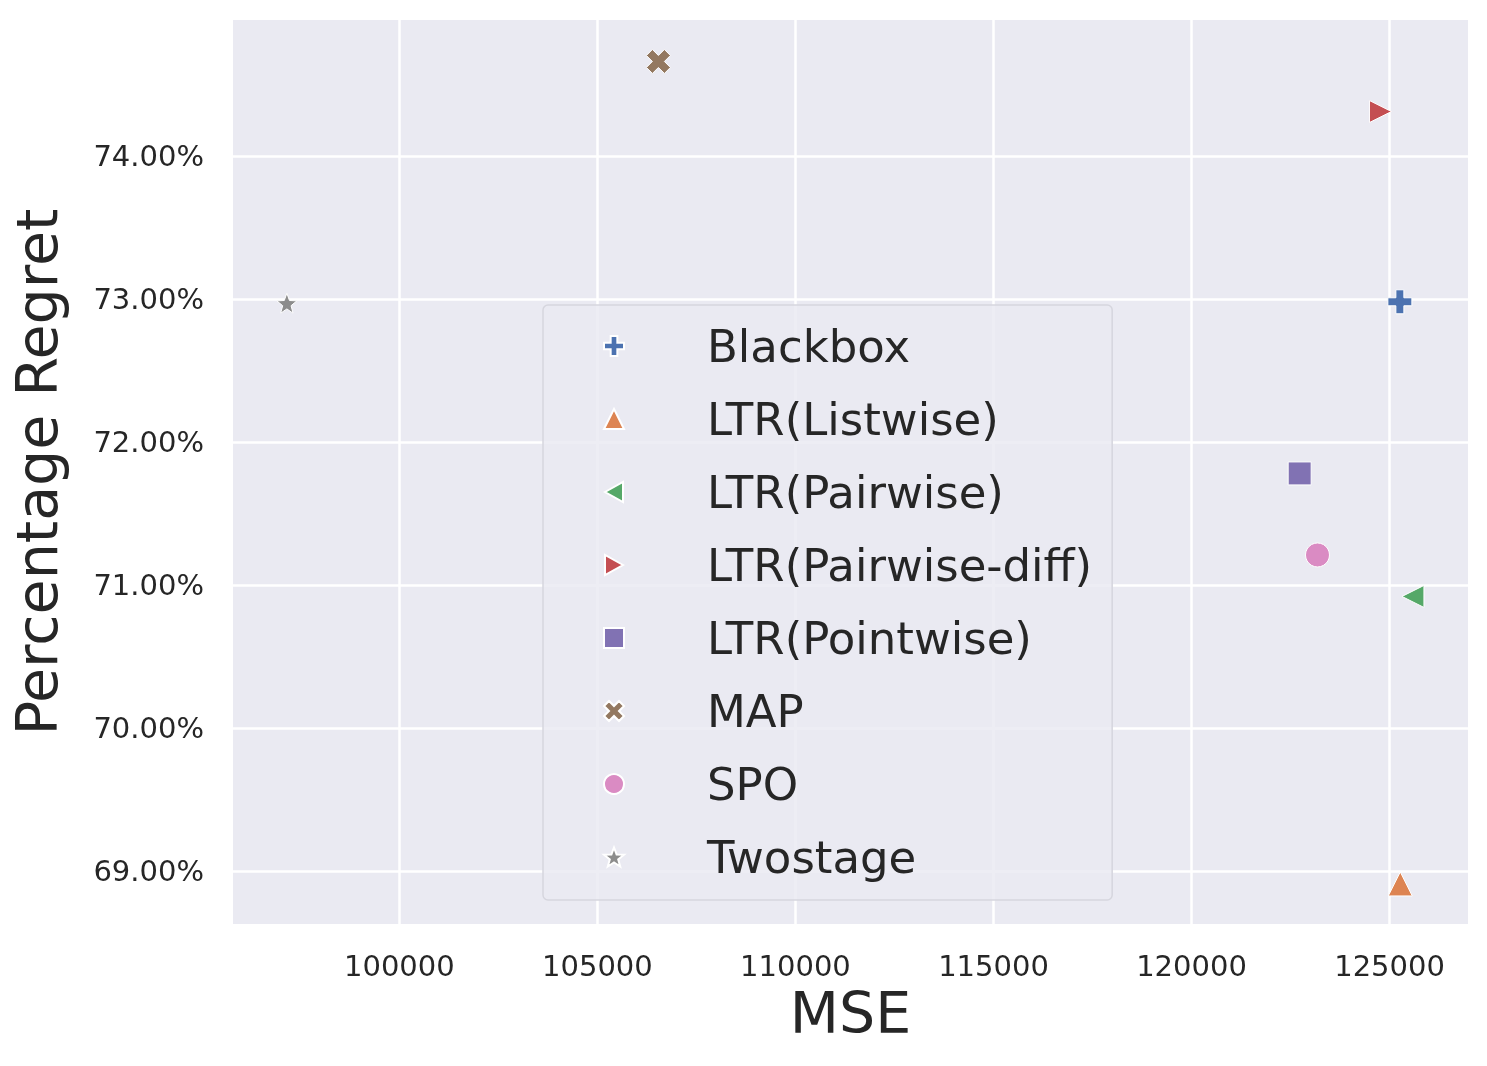 The height and width of the screenshot is (1066, 1487). What do you see at coordinates (148, 298) in the screenshot?
I see `y-tick-label: 73.00%` at bounding box center [148, 298].